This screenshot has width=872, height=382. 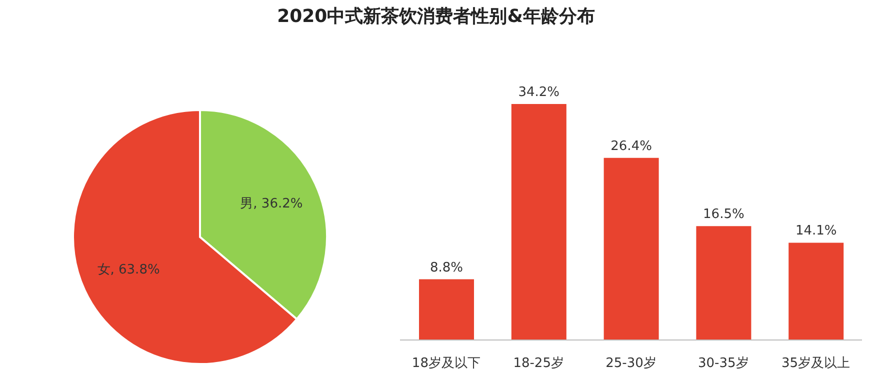 I want to click on data-label: 34.2%, so click(x=539, y=92).